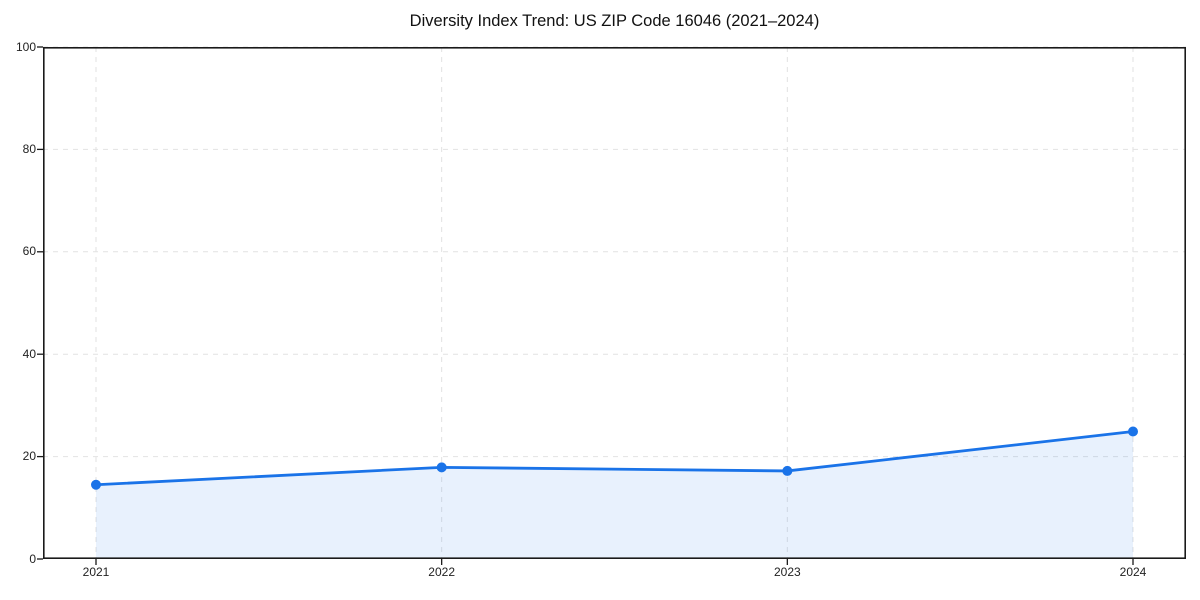  What do you see at coordinates (32, 558) in the screenshot?
I see `y-tick-label: 0` at bounding box center [32, 558].